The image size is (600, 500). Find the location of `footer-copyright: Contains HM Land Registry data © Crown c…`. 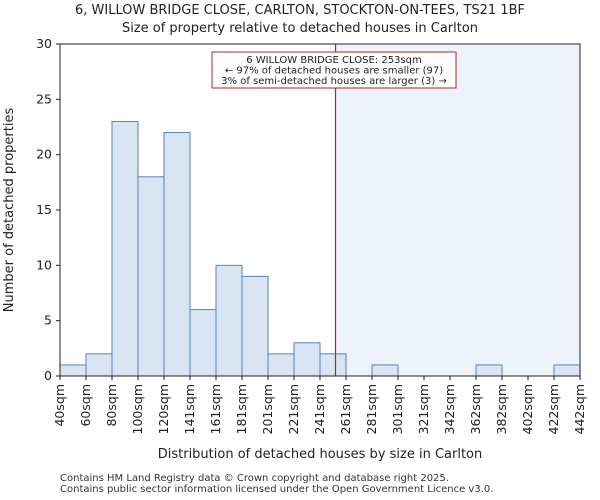

footer-copyright: Contains HM Land Registry data © Crown c… is located at coordinates (254, 478).